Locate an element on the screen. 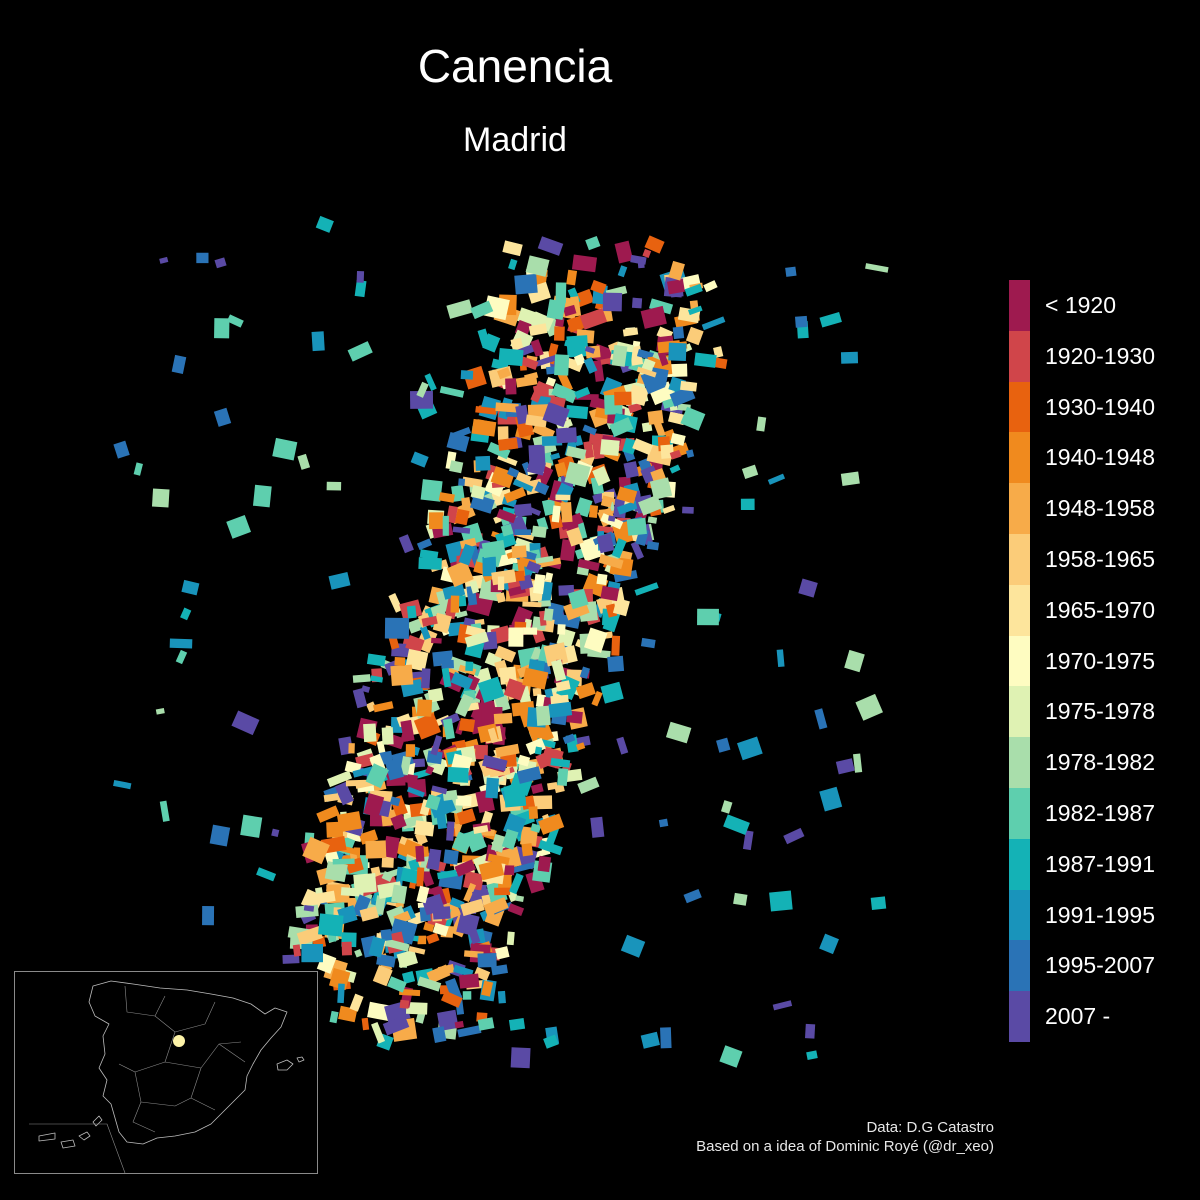  legend-label: 1975-1978 is located at coordinates (1100, 711).